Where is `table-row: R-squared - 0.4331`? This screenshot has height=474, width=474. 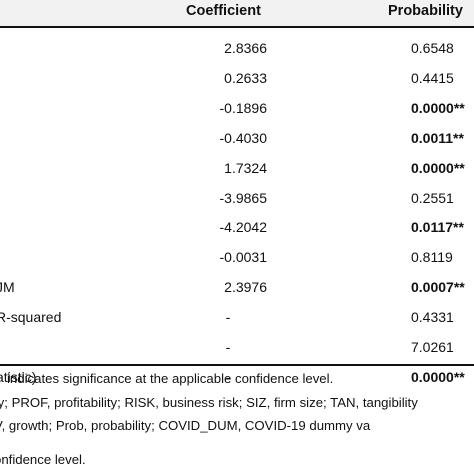 table-row: R-squared - 0.4331 is located at coordinates (237, 318).